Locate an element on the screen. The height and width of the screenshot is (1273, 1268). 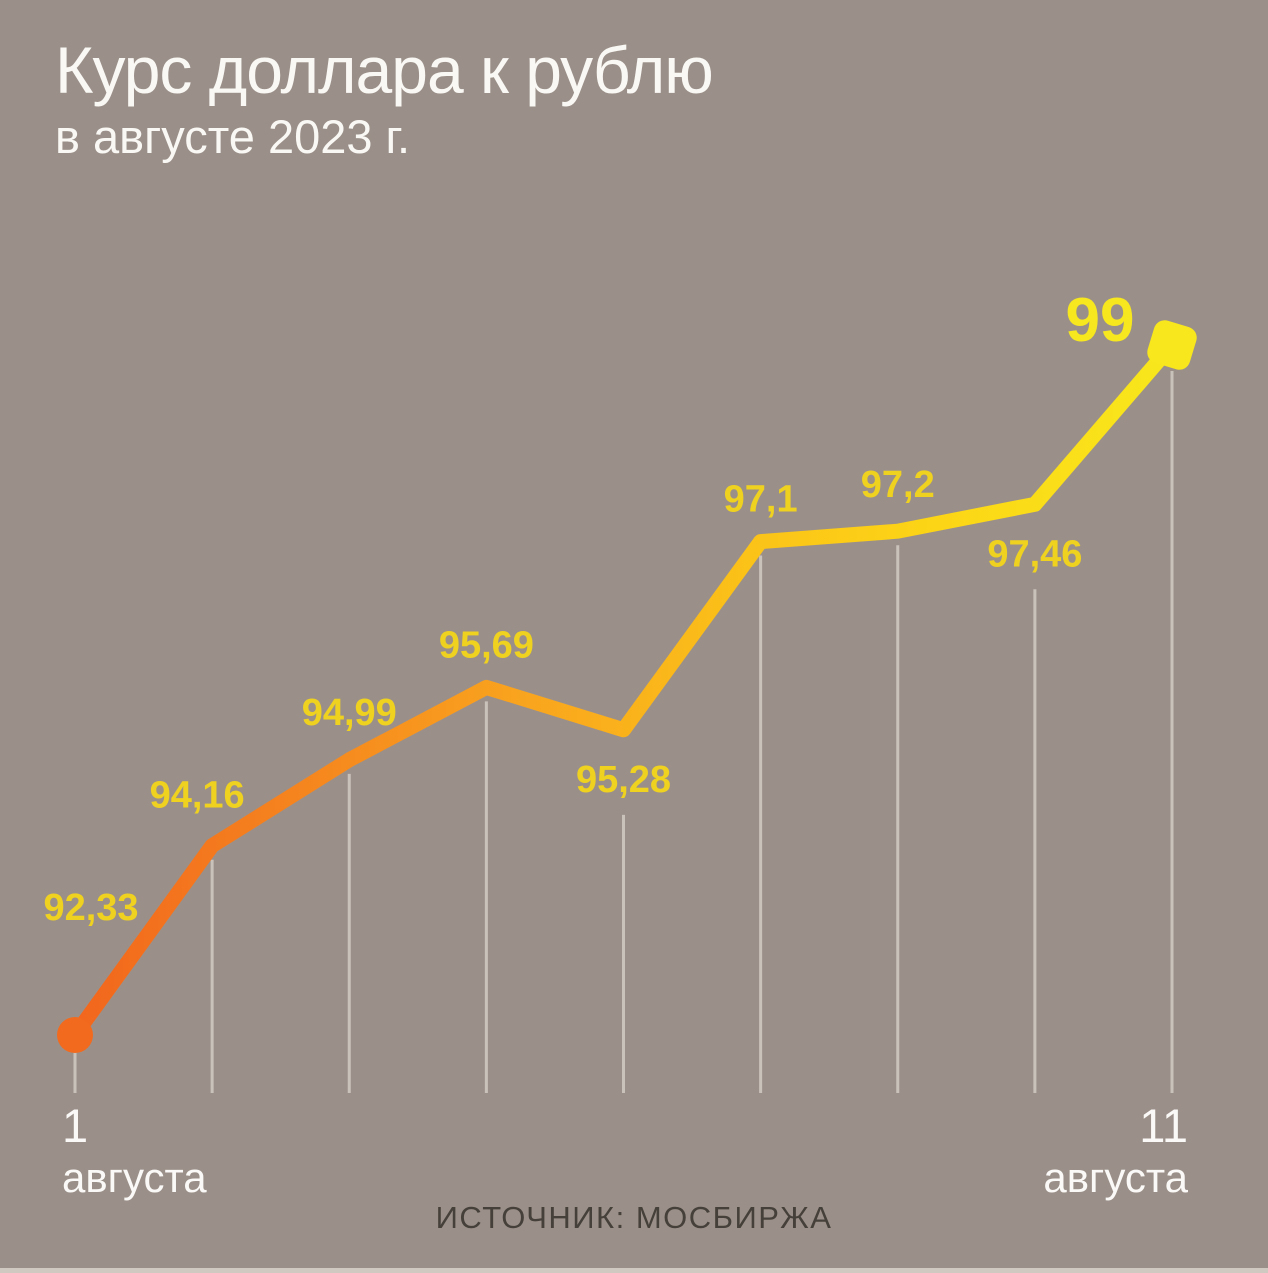
end-point-marker is located at coordinates (1172, 345).